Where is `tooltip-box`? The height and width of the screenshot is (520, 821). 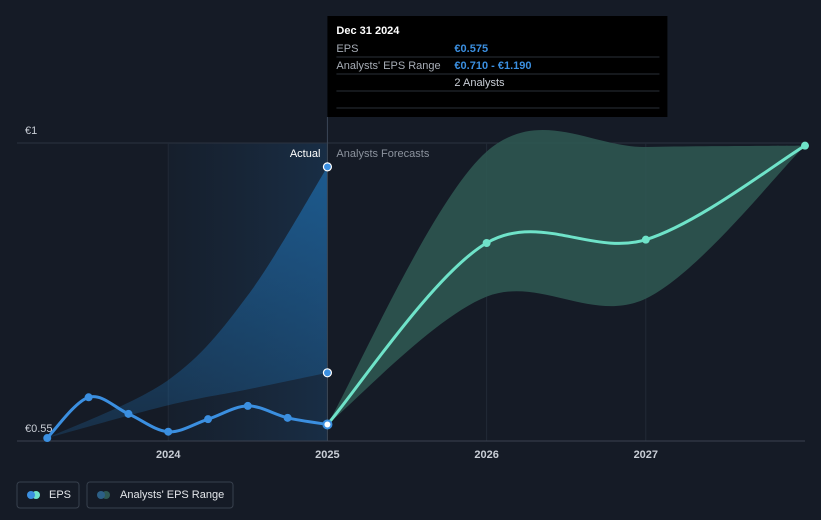
tooltip-box is located at coordinates (497, 66).